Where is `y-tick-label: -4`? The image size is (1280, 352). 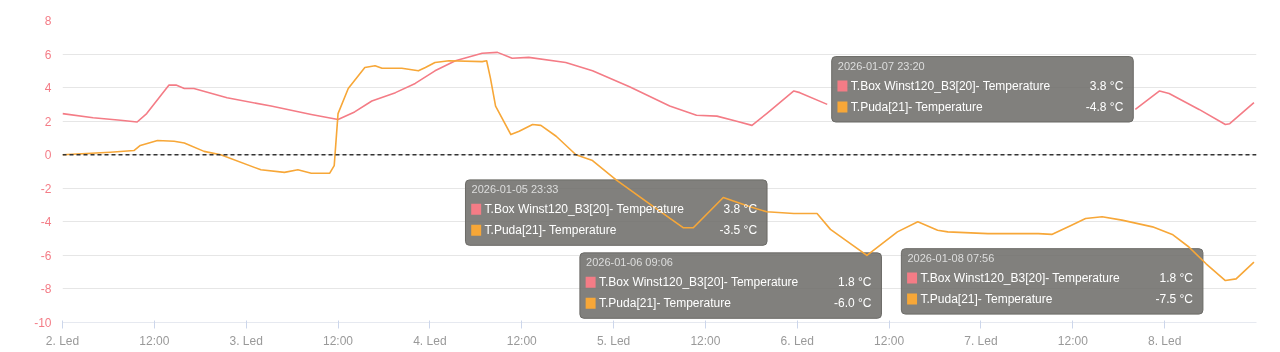 y-tick-label: -4 is located at coordinates (46, 222).